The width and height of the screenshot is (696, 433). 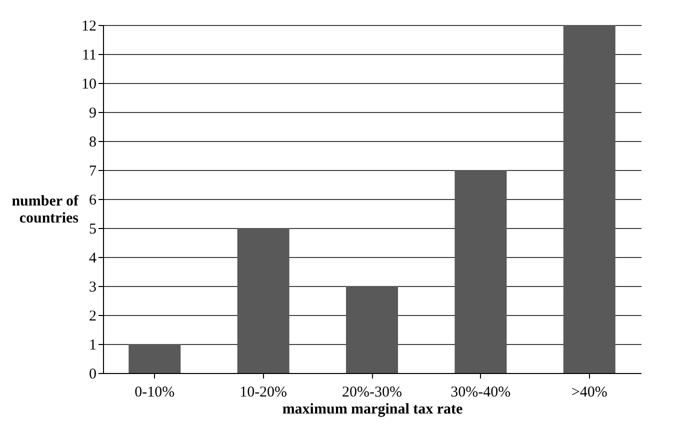 I want to click on y-axis-title: number of countries, so click(x=46, y=210).